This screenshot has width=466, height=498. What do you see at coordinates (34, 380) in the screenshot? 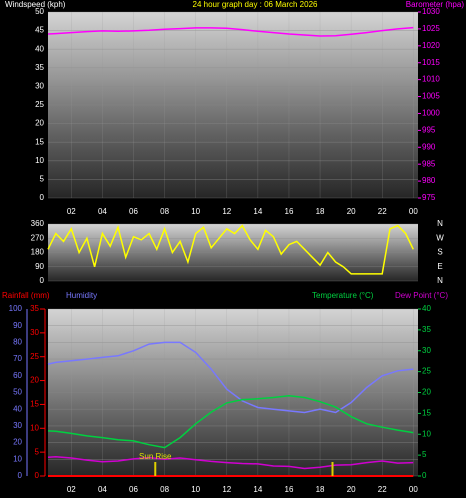
I see `y3-tick-label: 20` at bounding box center [34, 380].